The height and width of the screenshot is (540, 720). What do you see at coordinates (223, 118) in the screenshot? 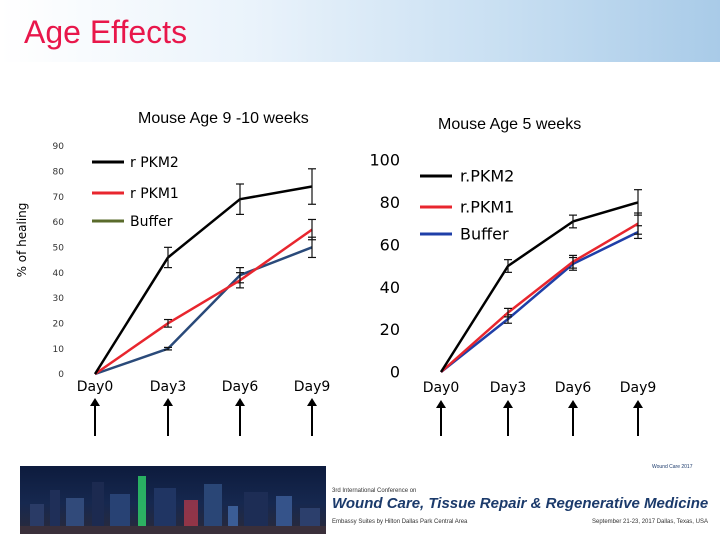
I see `chart1-title: Mouse Age 9 -10 weeks` at bounding box center [223, 118].